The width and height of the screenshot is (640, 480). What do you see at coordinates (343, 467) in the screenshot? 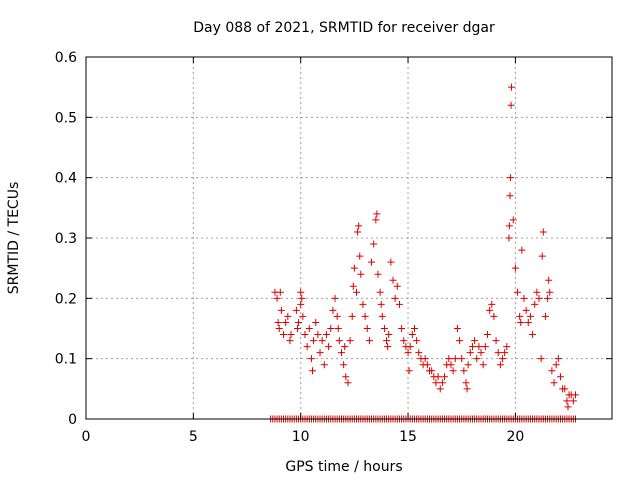
I see `x-axis-label: GPS time / hours` at bounding box center [343, 467].